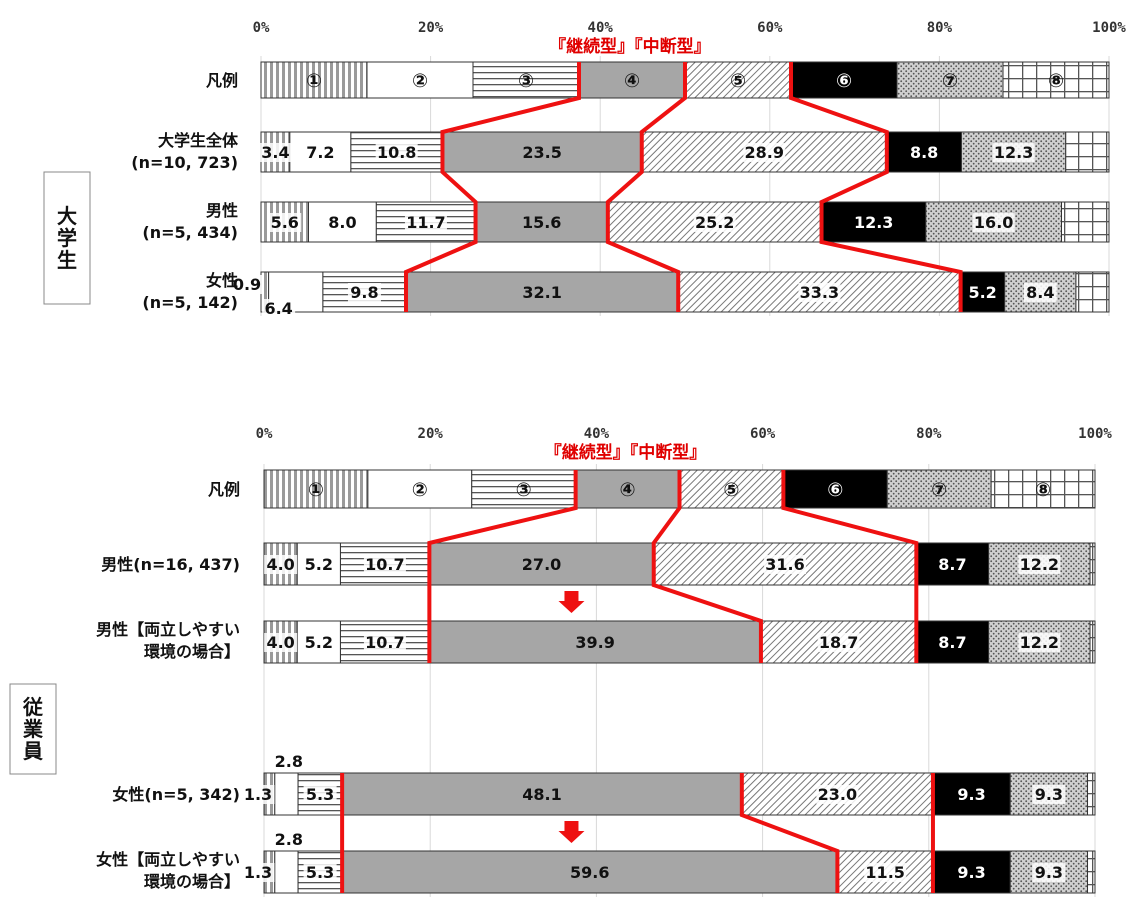 Image resolution: width=1134 pixels, height=897 pixels. I want to click on row-sublabel: (n=5, 434), so click(190, 232).